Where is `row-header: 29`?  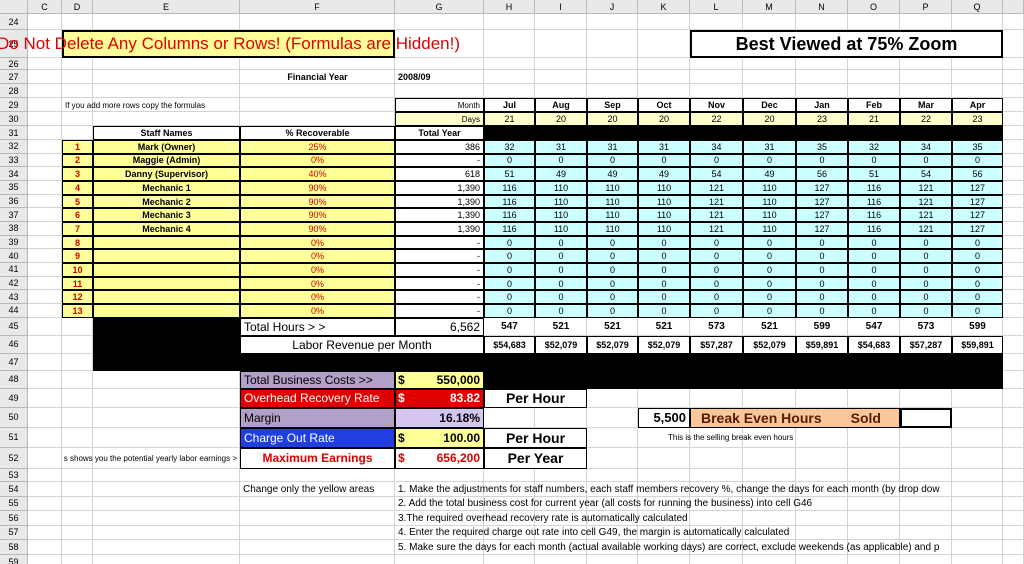
row-header: 29 is located at coordinates (14, 105).